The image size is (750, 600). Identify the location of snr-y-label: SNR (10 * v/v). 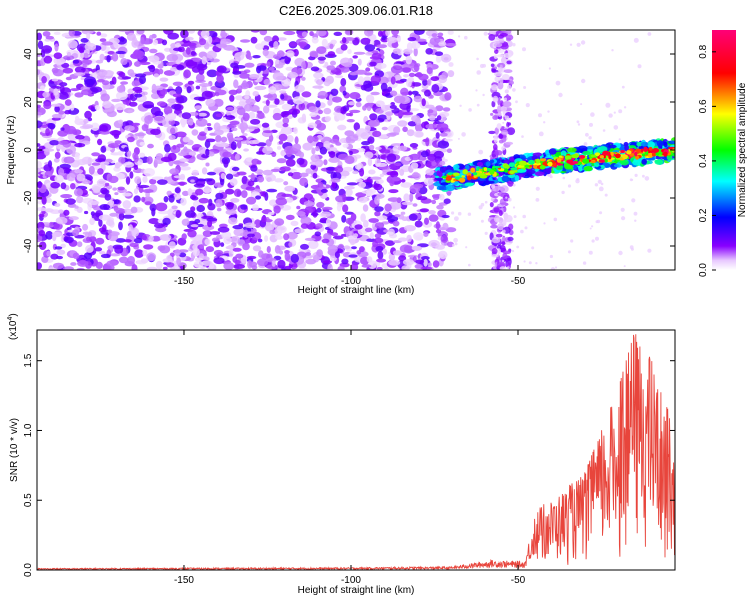
(14, 450).